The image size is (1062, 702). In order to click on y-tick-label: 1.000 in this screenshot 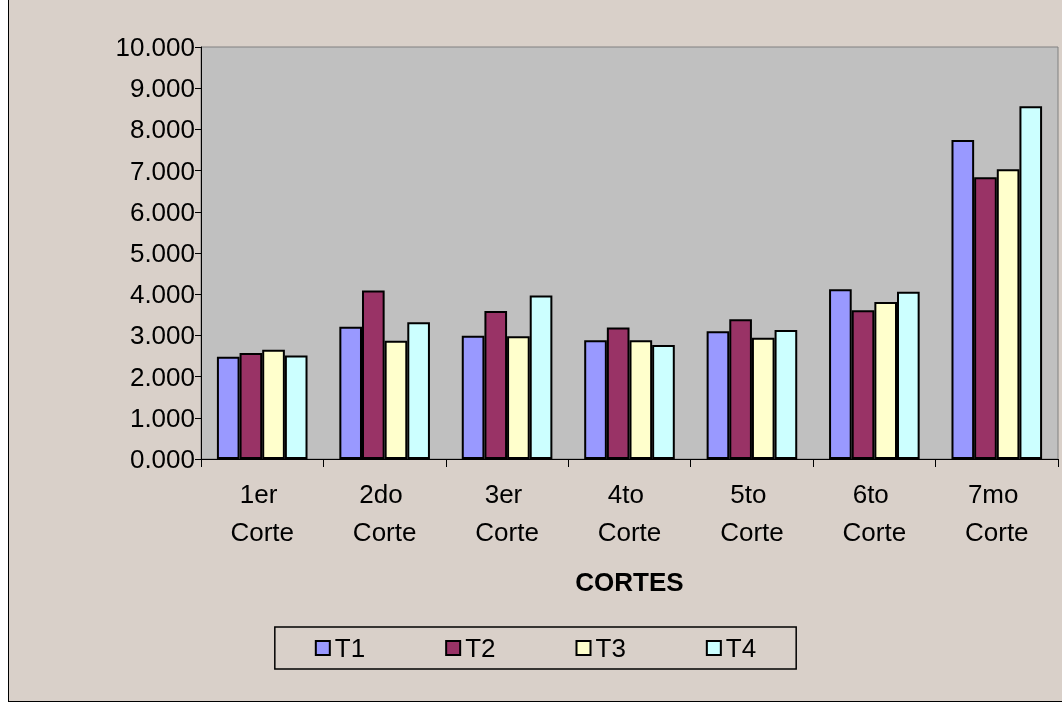, I will do `click(162, 417)`.